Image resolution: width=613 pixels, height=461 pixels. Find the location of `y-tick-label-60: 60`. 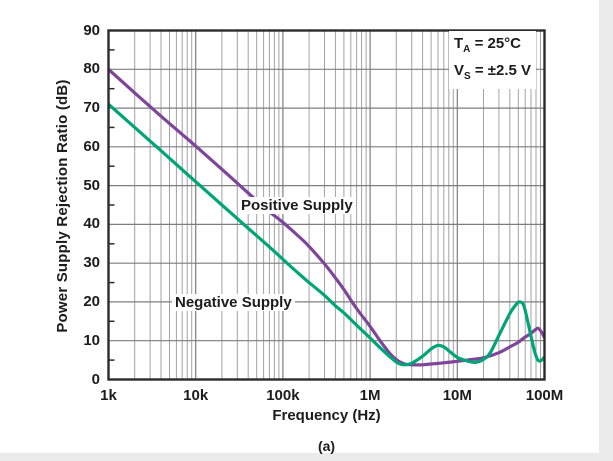

y-tick-label-60: 60 is located at coordinates (91, 146).